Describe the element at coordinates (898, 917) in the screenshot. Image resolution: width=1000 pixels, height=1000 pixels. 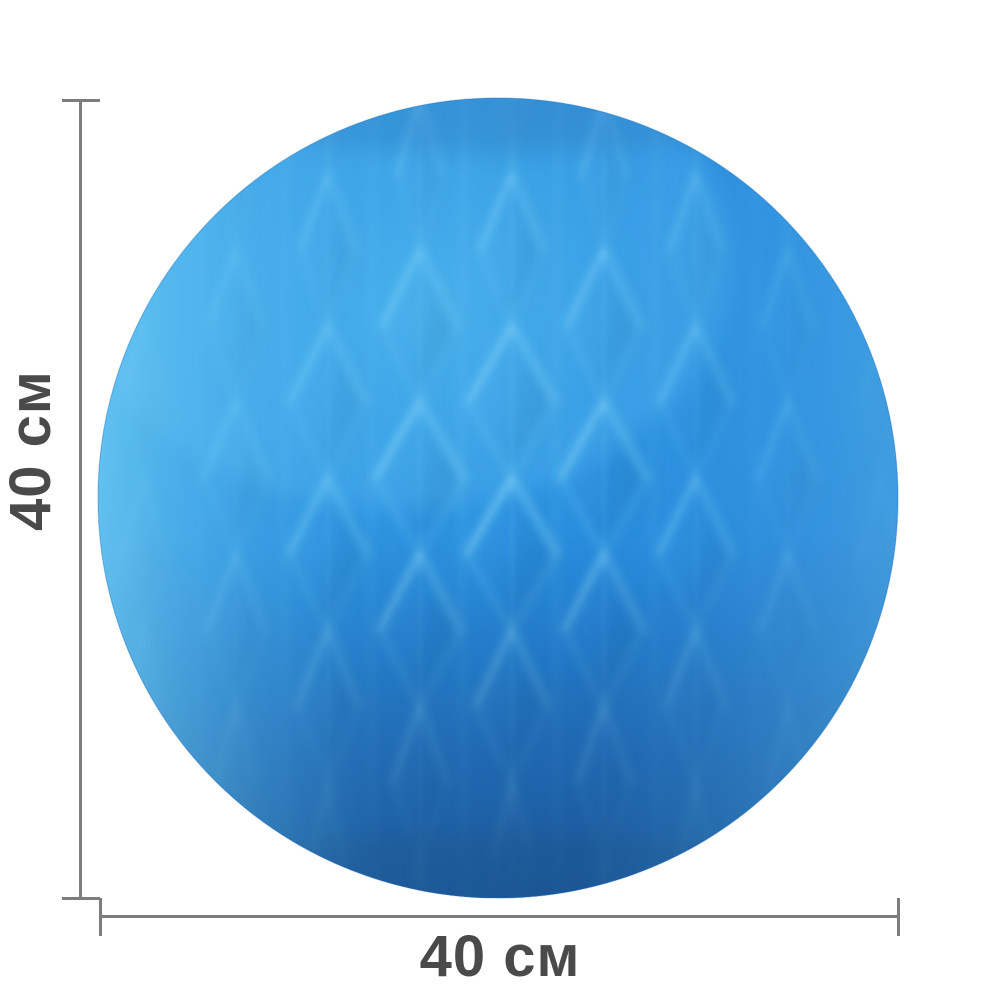
I see `width-dimension-cap-right` at that location.